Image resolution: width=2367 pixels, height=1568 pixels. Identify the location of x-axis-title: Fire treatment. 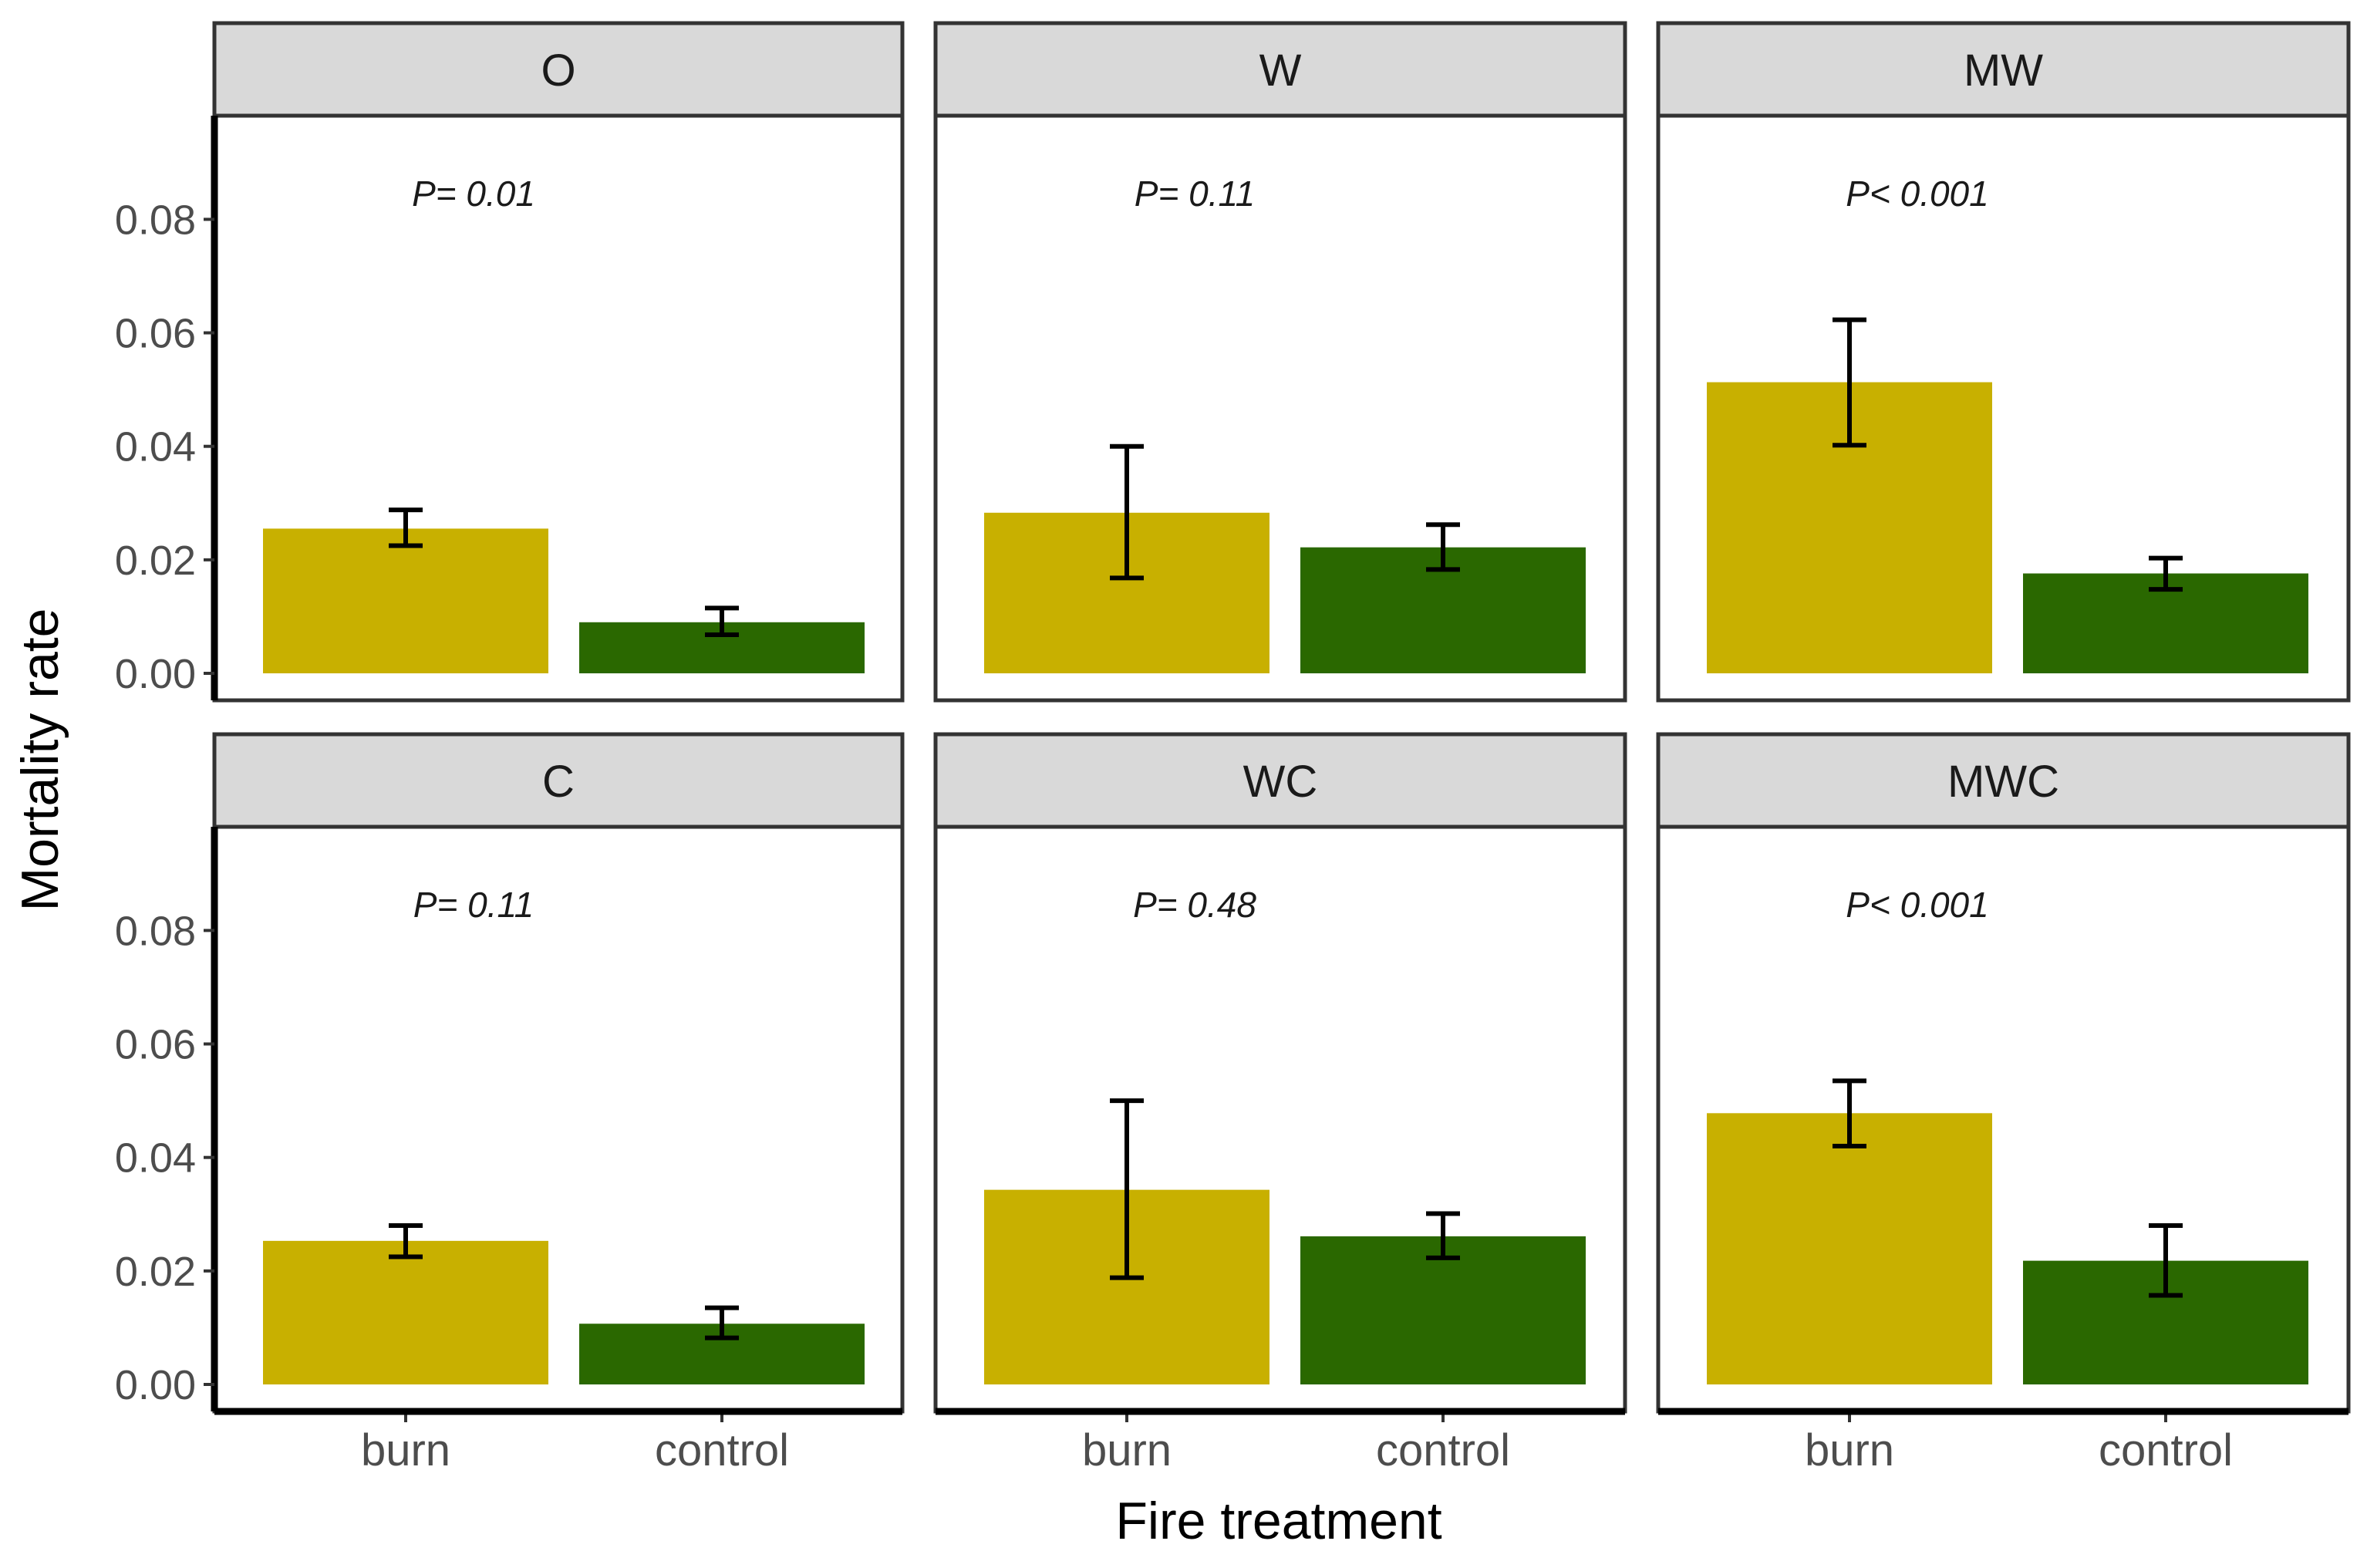
(1278, 1521).